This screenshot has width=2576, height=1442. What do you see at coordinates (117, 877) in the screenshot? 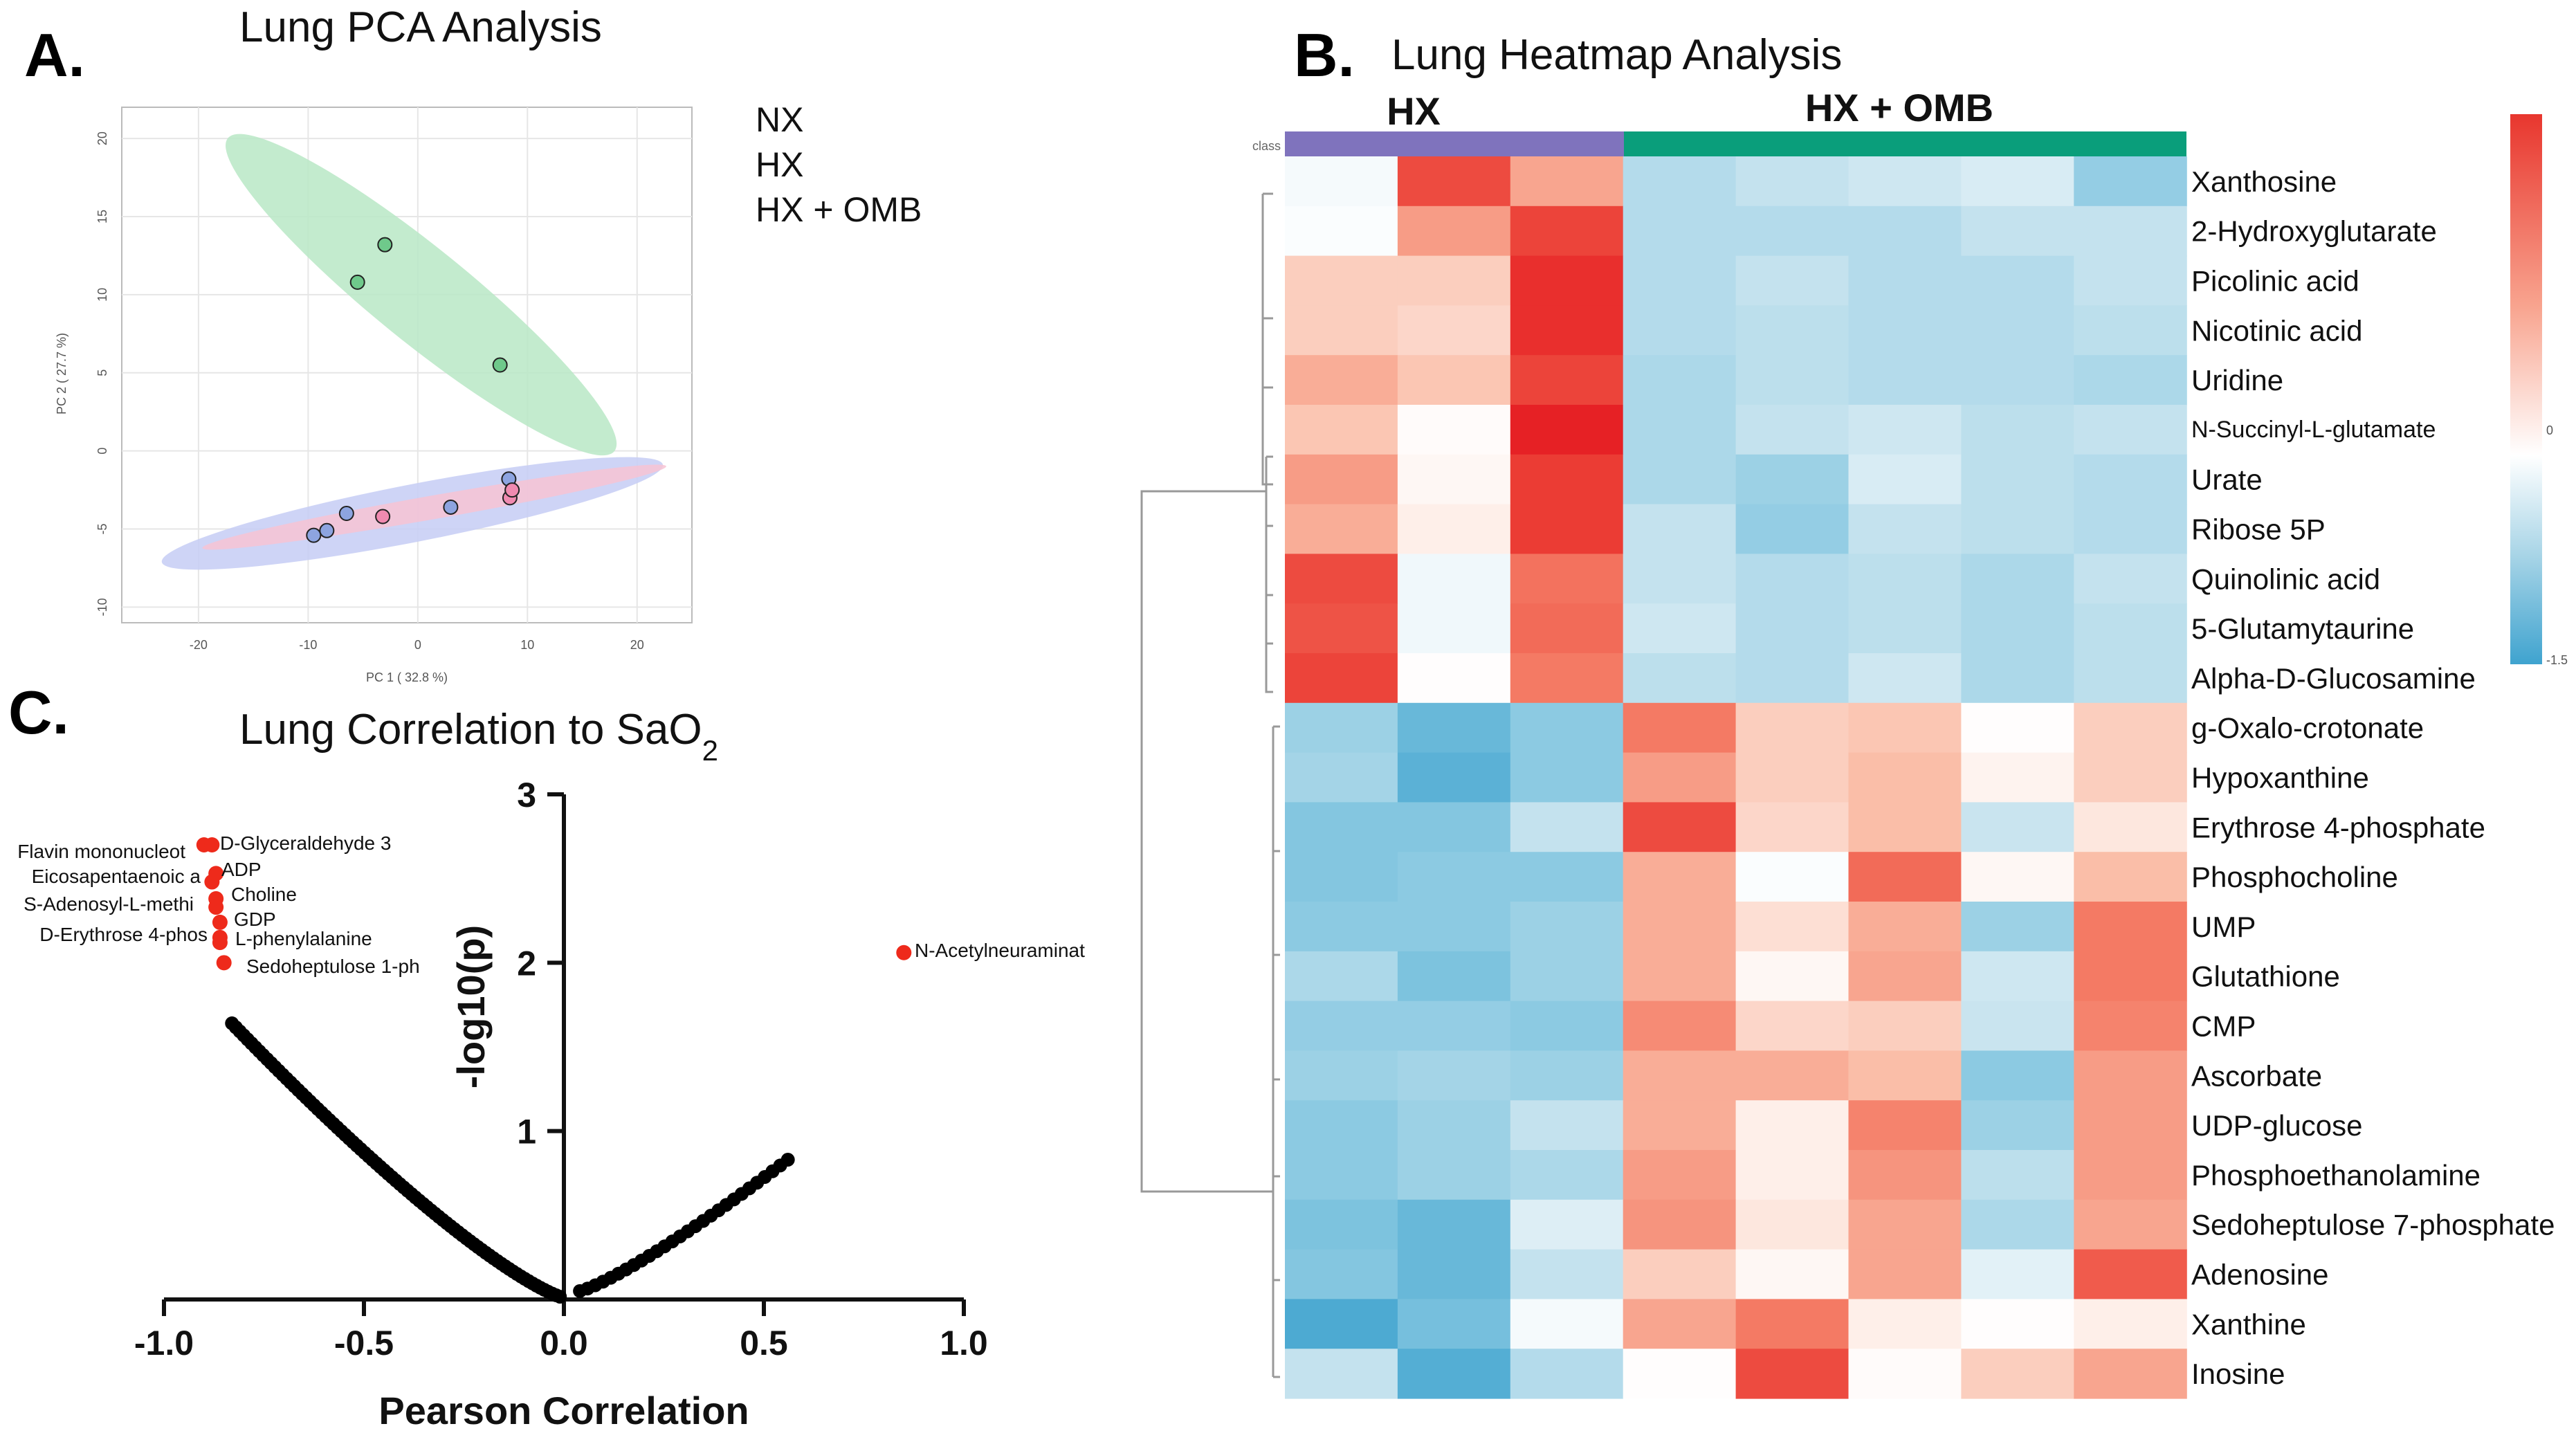
I see `corr-significant-label: Eicosapentaenoic a` at bounding box center [117, 877].